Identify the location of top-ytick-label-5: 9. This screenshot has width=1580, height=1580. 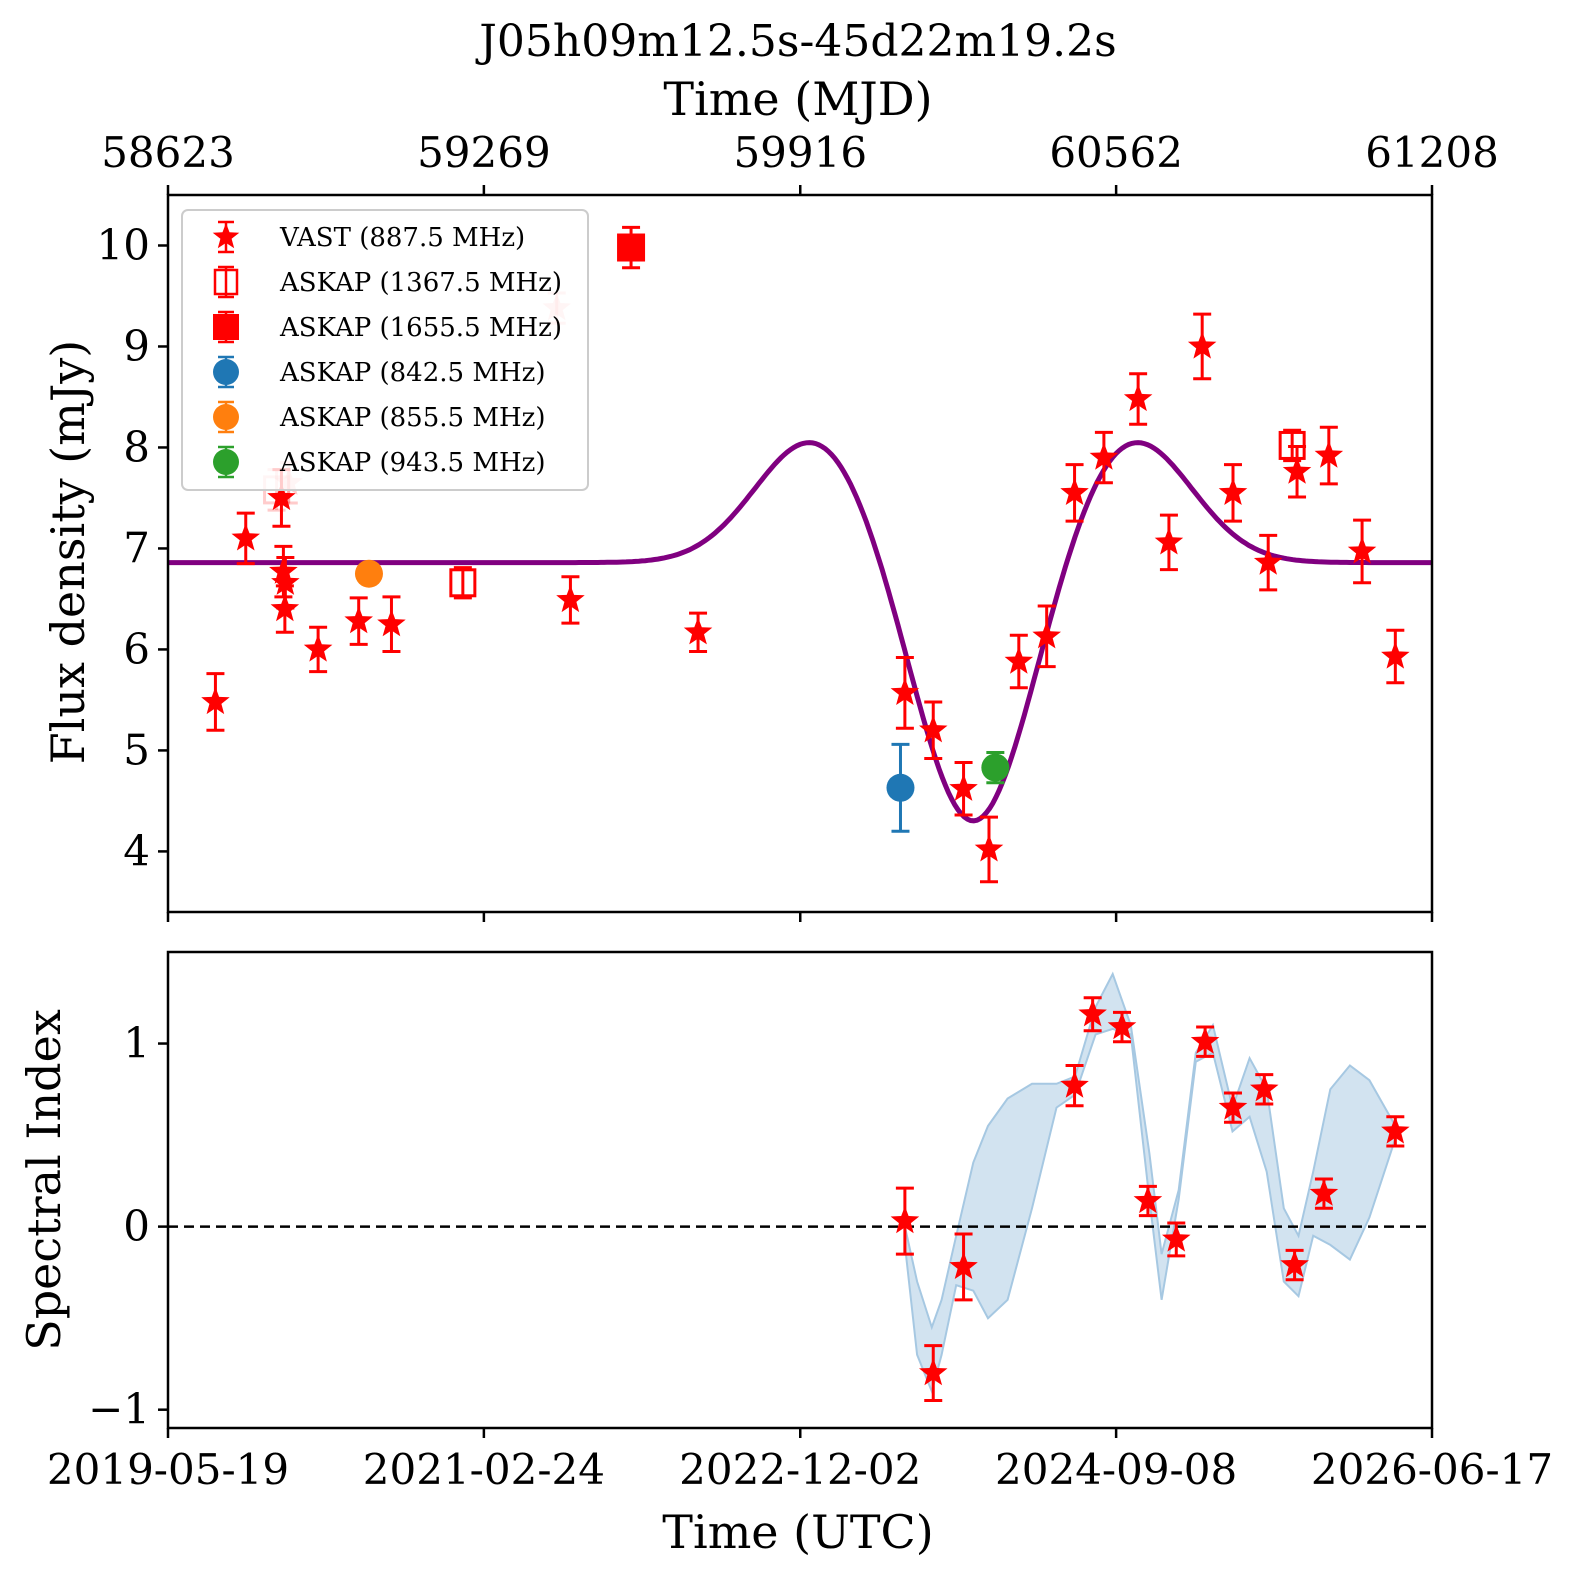
(136, 345).